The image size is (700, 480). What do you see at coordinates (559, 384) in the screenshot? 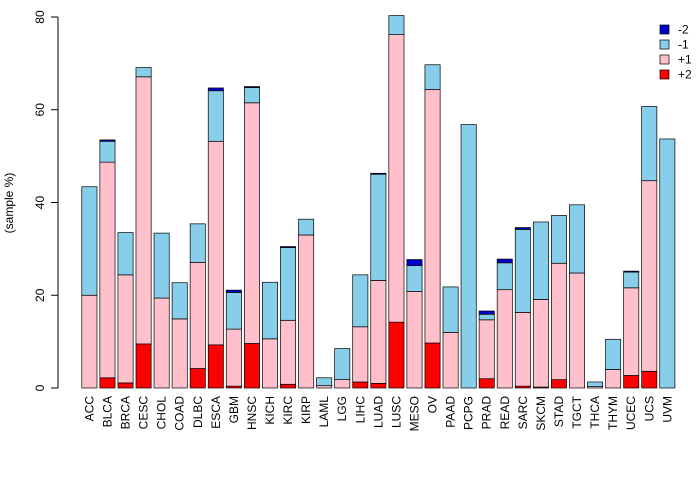
I see `bar-stad-plus2` at bounding box center [559, 384].